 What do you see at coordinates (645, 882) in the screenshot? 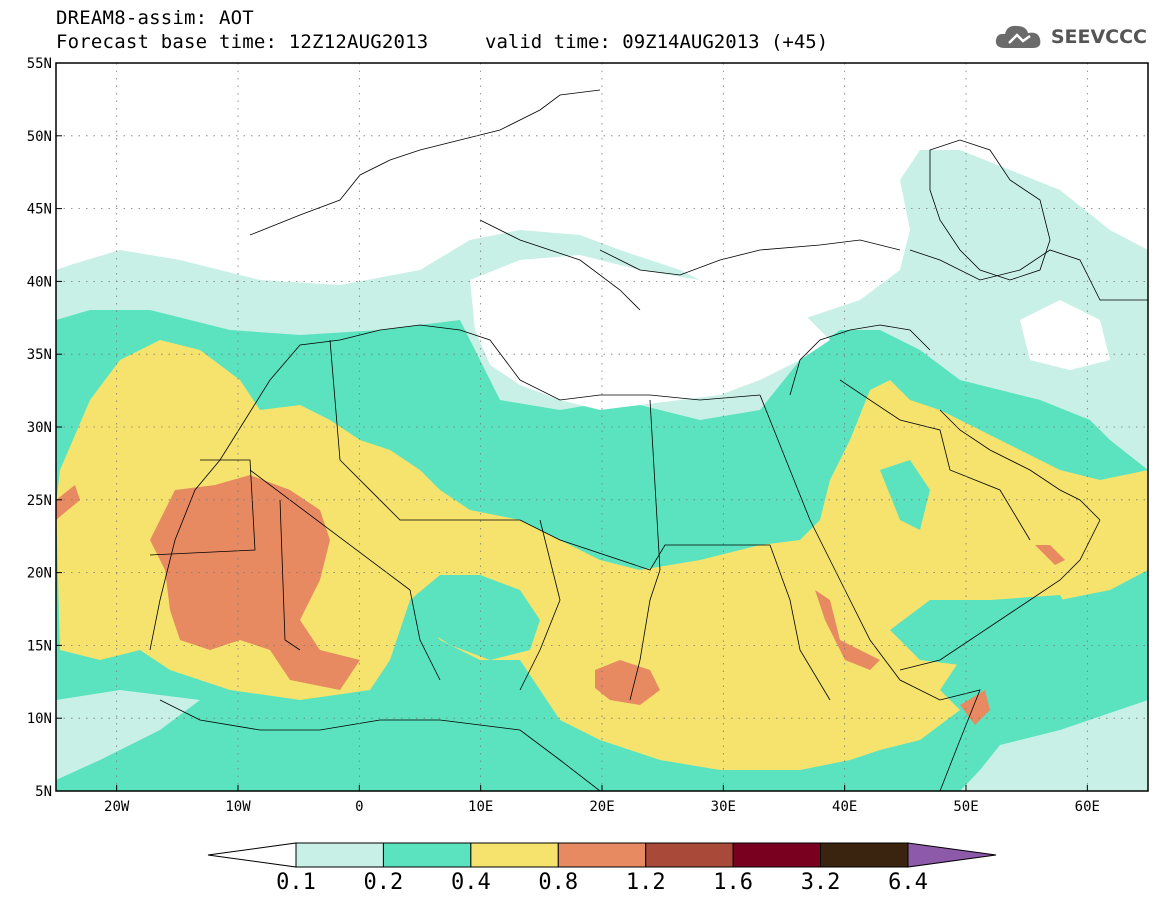
I see `colorbar-level-label: 1.2` at bounding box center [645, 882].